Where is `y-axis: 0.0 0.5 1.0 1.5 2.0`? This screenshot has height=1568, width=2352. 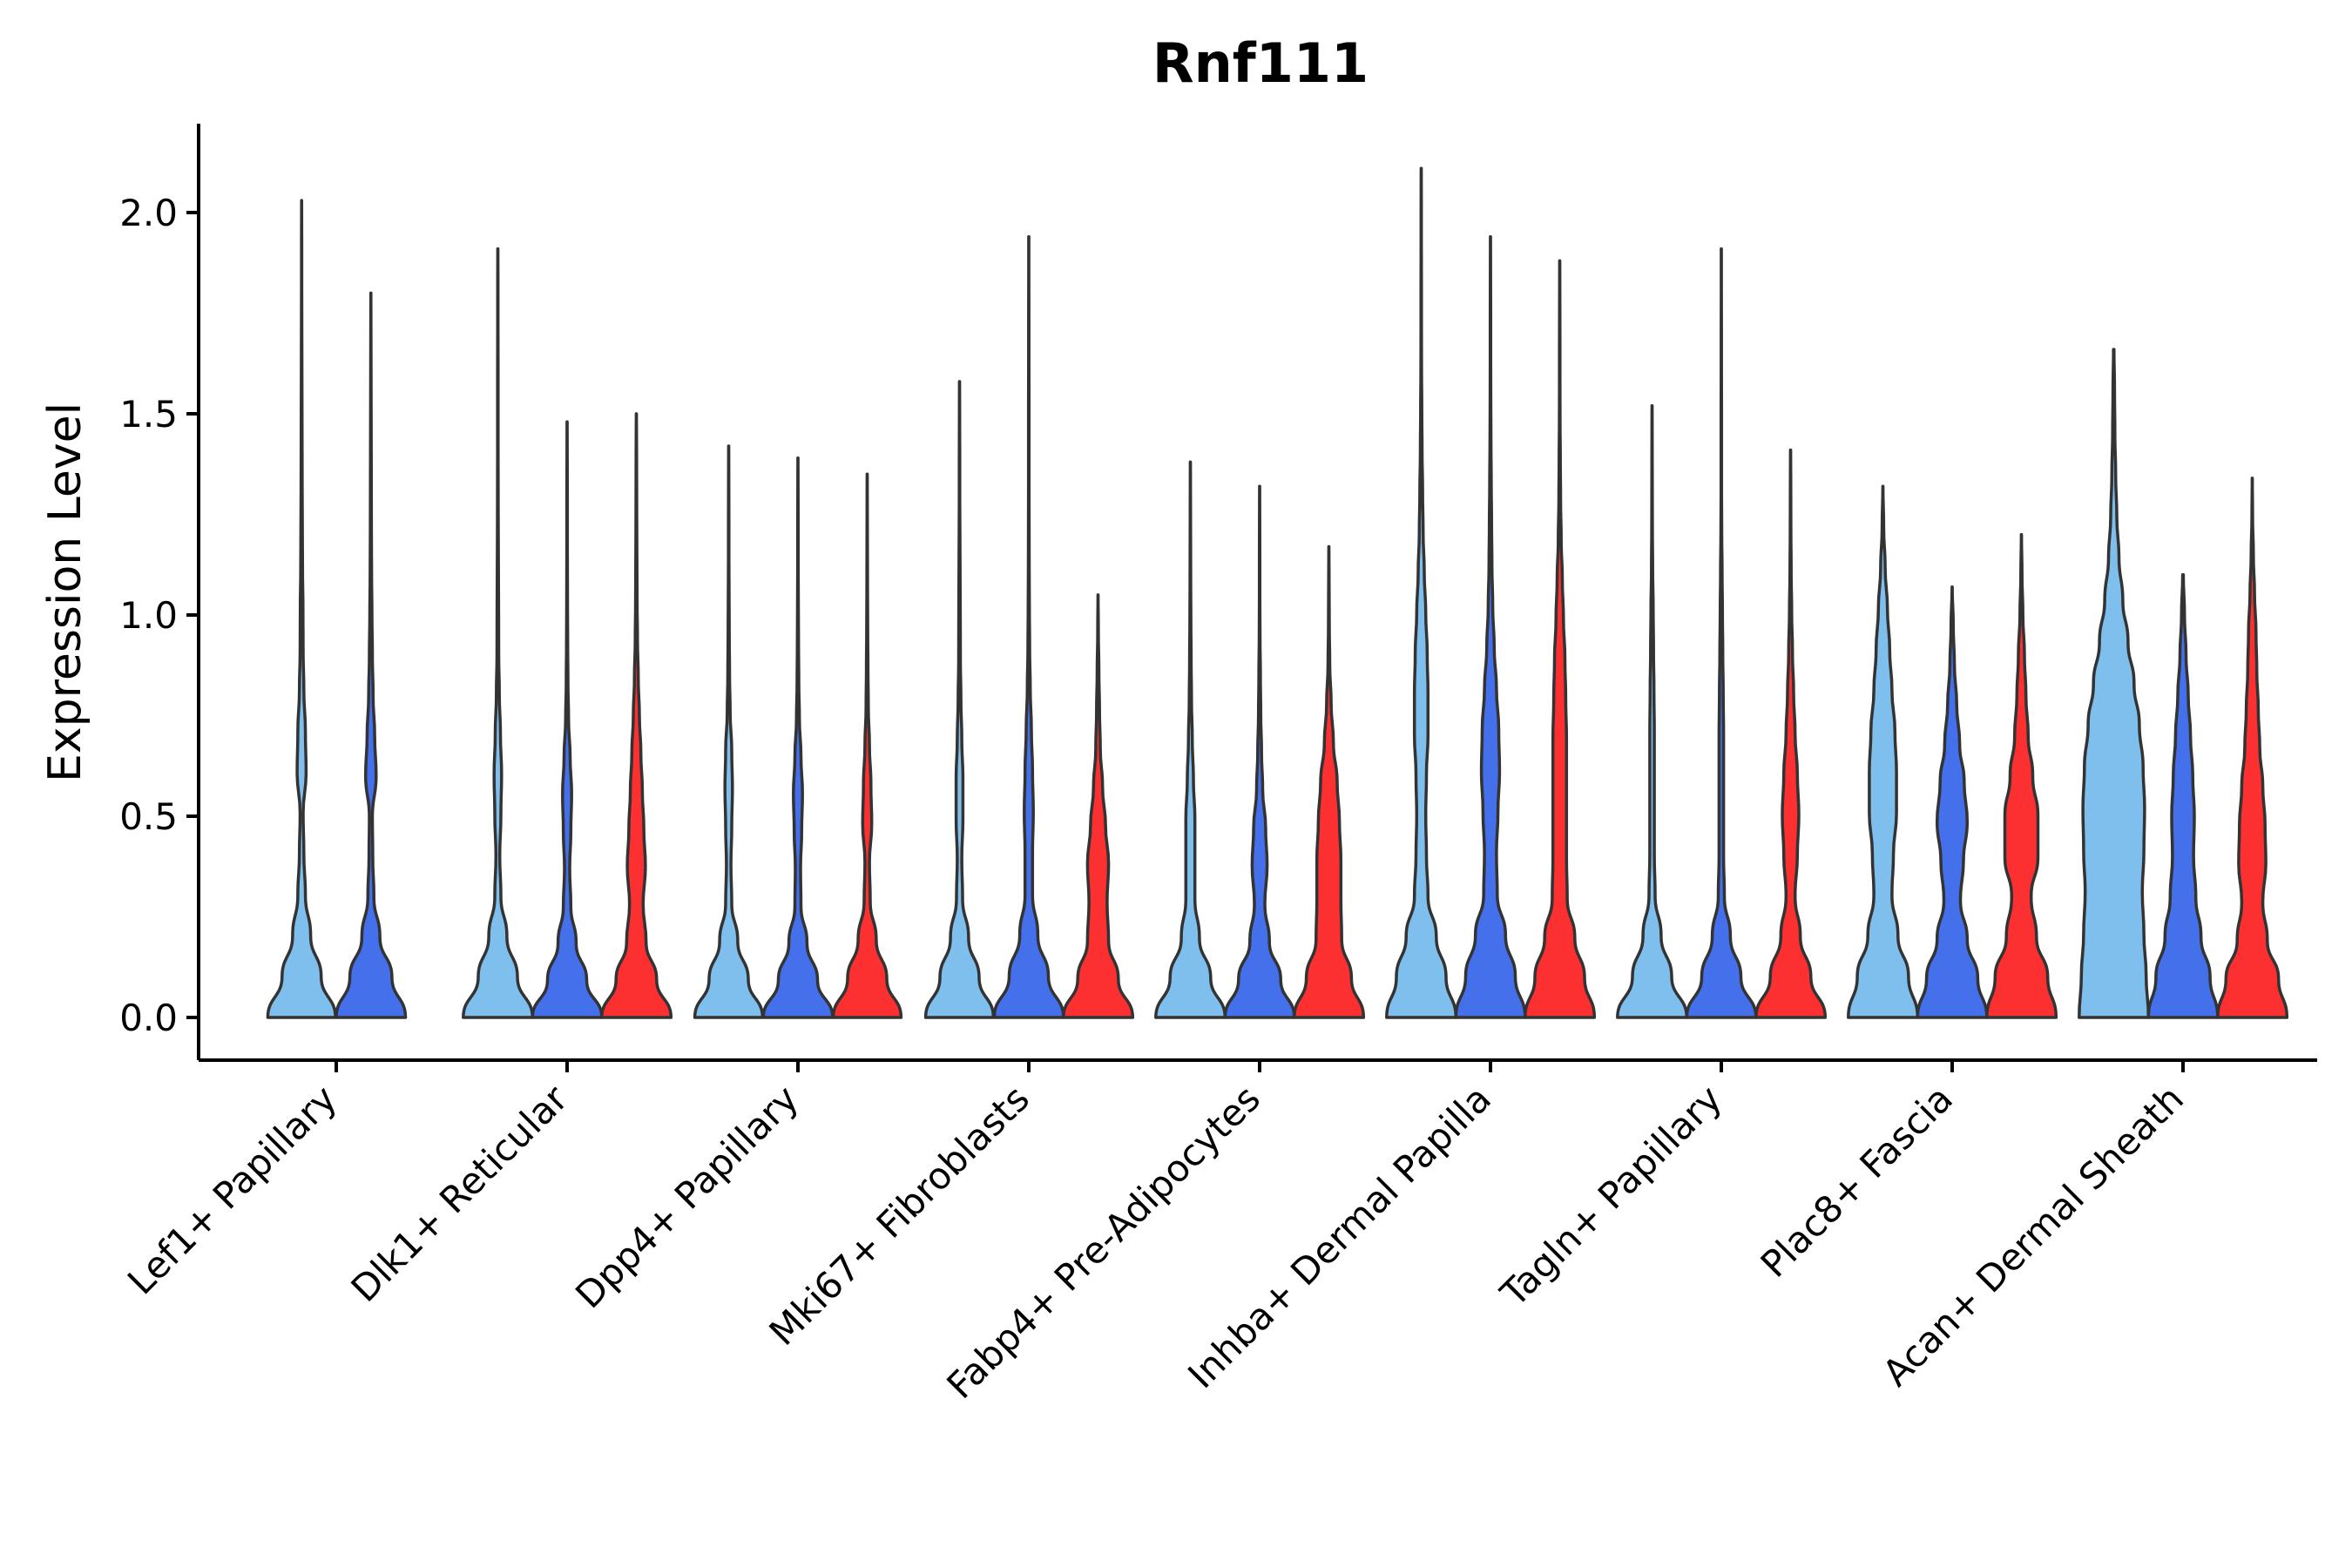 y-axis: 0.0 0.5 1.0 1.5 2.0 is located at coordinates (159, 592).